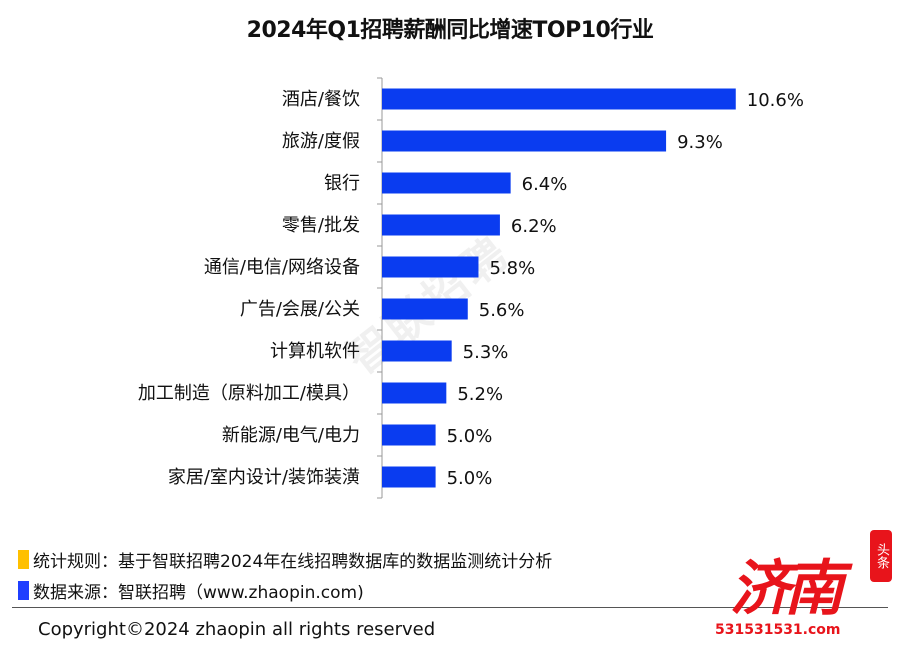 The height and width of the screenshot is (646, 900). What do you see at coordinates (282, 267) in the screenshot?
I see `category-label: 通信/电信/网络设备` at bounding box center [282, 267].